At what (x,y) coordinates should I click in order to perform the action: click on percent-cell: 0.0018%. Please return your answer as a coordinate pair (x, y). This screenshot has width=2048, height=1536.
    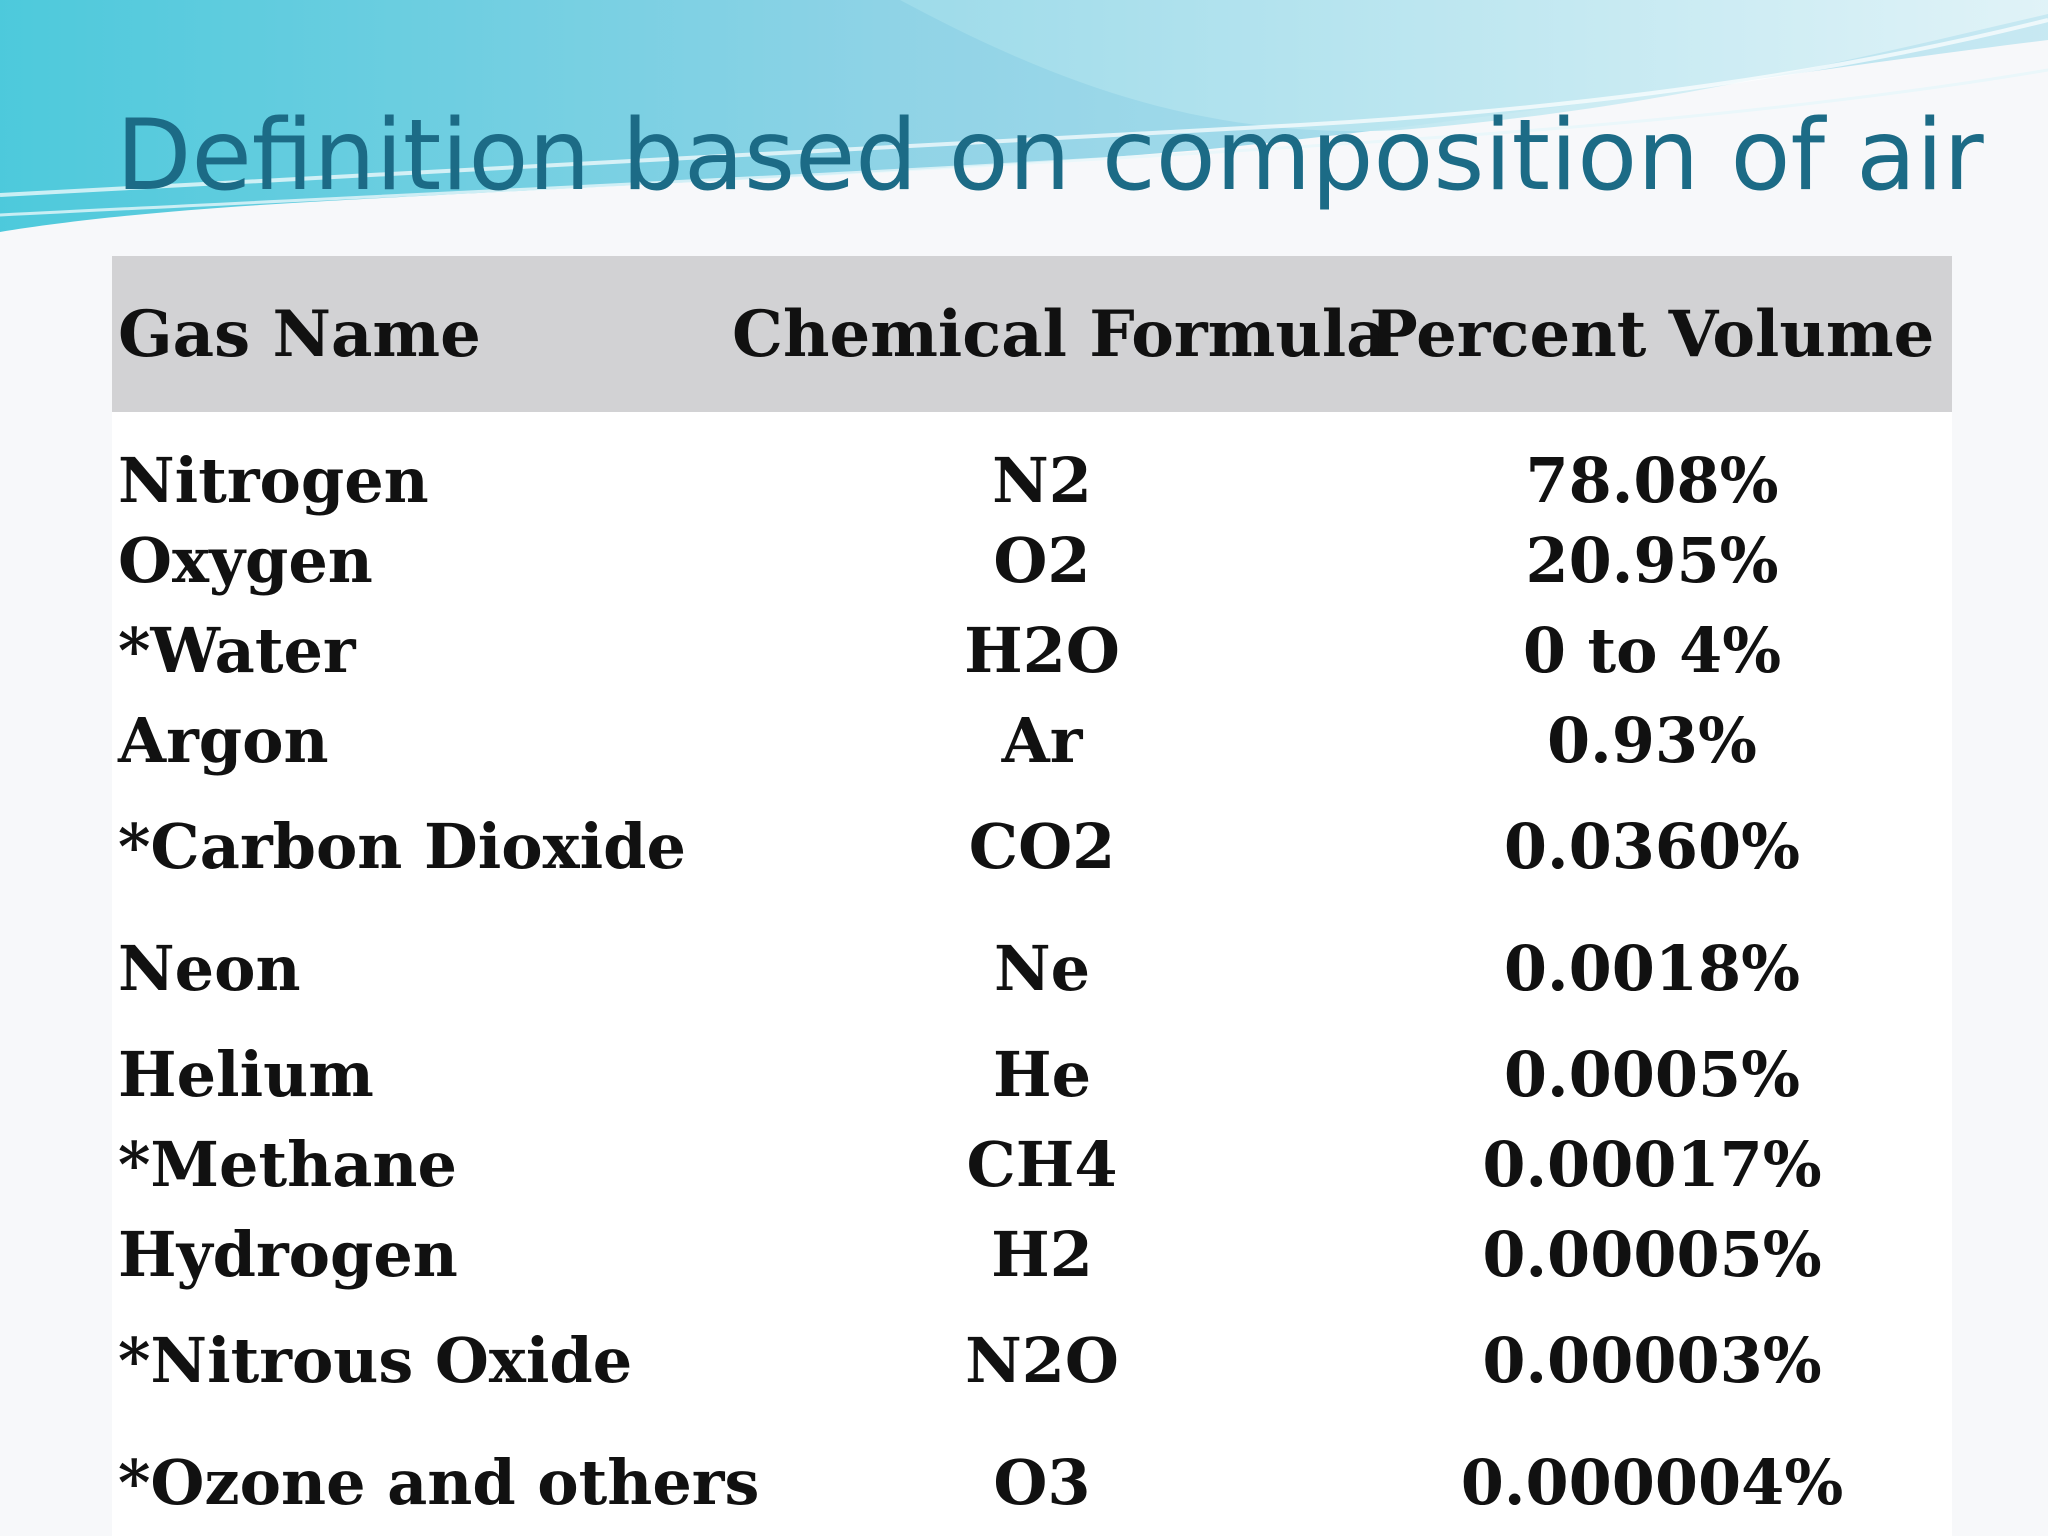
    Looking at the image, I should click on (1652, 968).